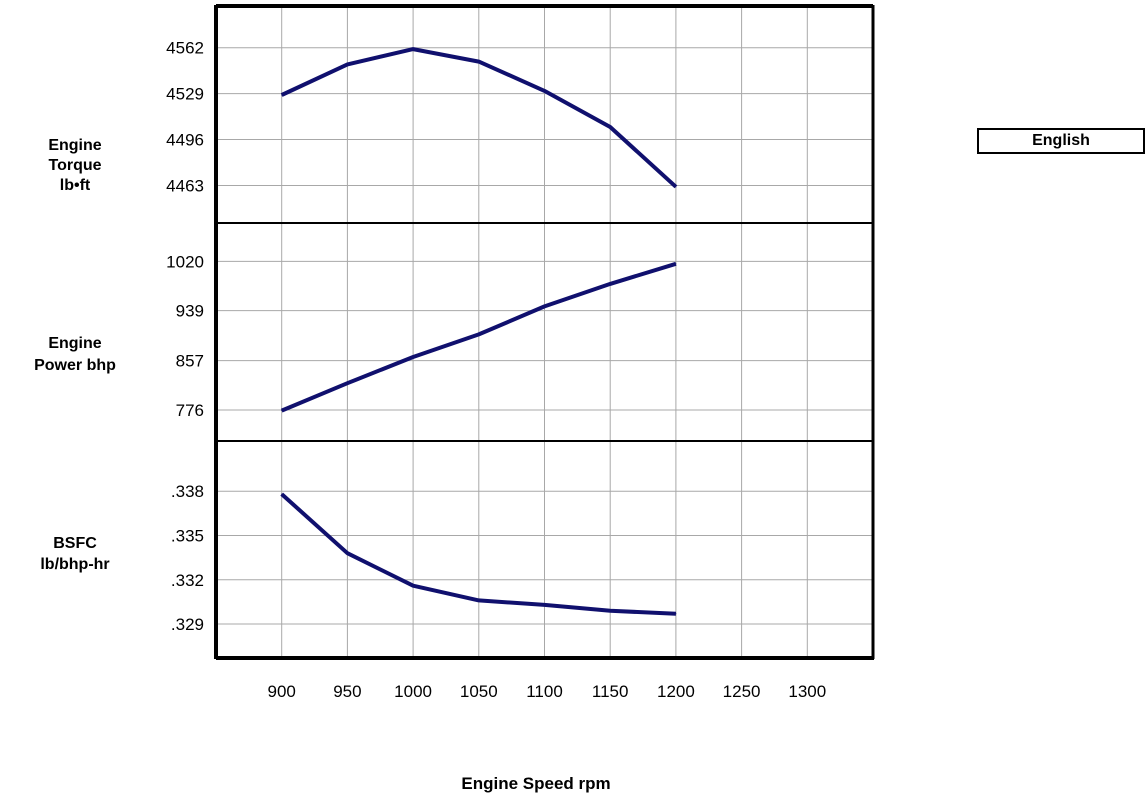 Image resolution: width=1147 pixels, height=799 pixels. I want to click on y-tick-label: 4463, so click(185, 185).